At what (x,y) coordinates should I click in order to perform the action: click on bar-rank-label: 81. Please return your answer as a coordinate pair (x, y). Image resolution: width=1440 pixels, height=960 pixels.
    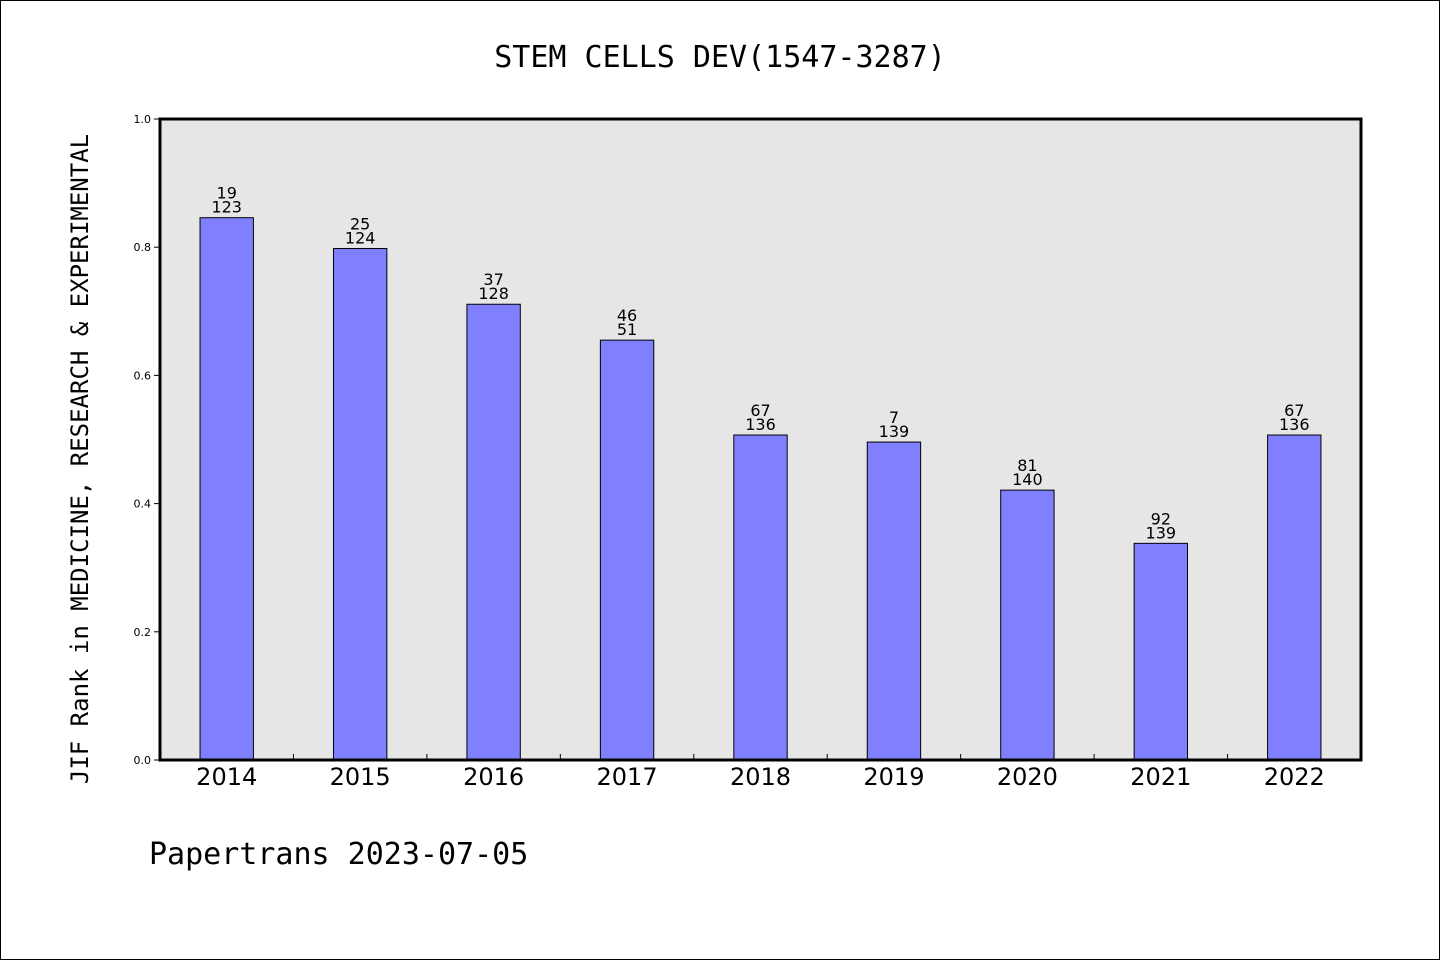
    Looking at the image, I should click on (1027, 465).